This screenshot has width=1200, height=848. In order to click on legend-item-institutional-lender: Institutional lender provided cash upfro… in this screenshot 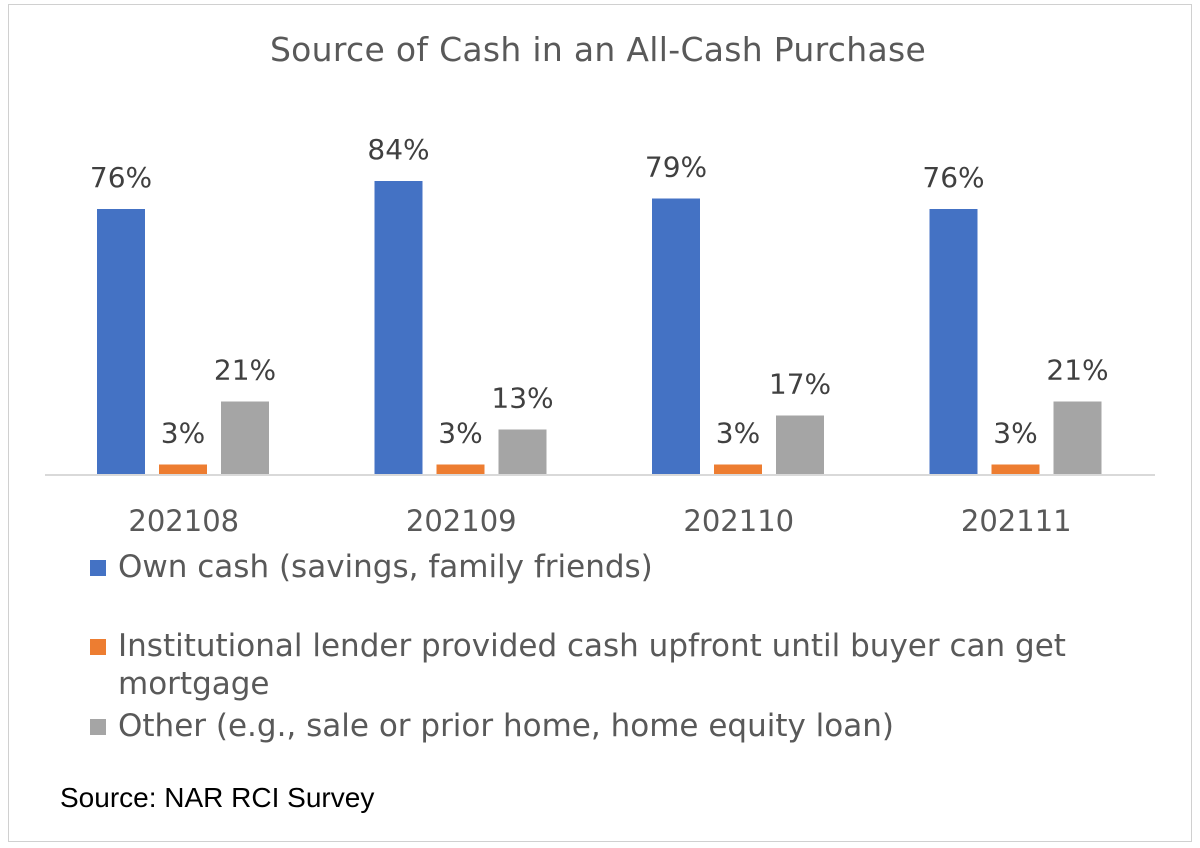, I will do `click(630, 665)`.